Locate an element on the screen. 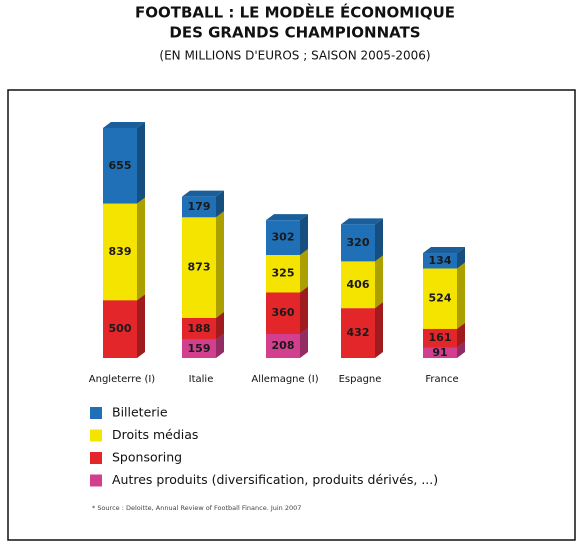  value-label: 302 is located at coordinates (283, 237).